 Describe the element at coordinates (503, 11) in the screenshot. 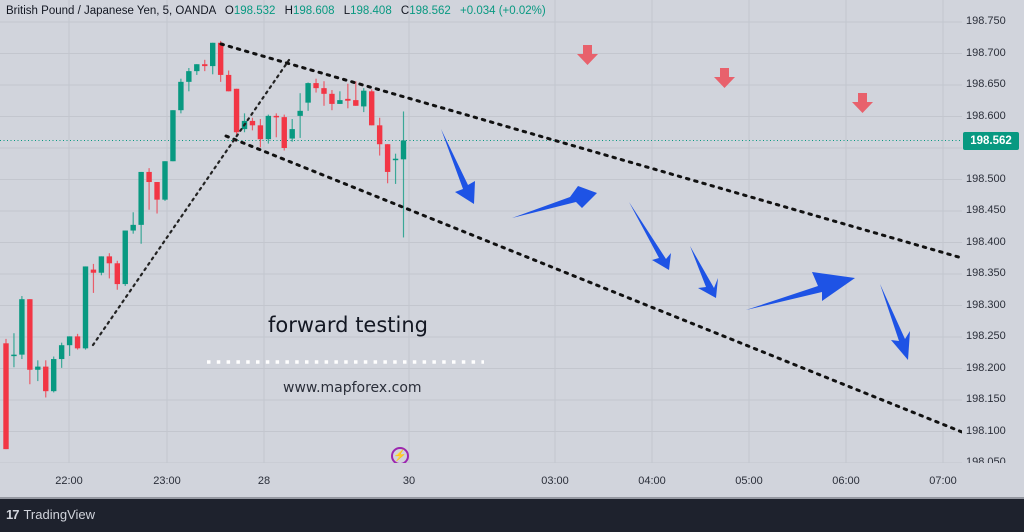

I see `change-value: +0.034 (+0.02%)` at that location.